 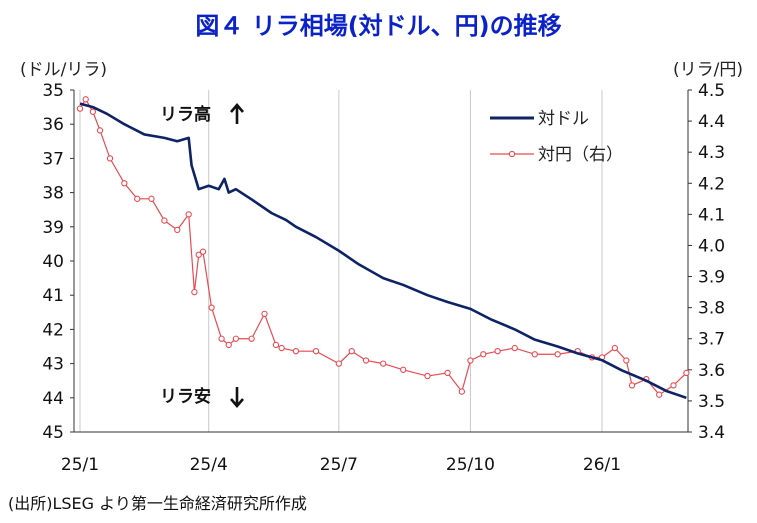 What do you see at coordinates (185, 396) in the screenshot?
I see `annotation-down: リラ安` at bounding box center [185, 396].